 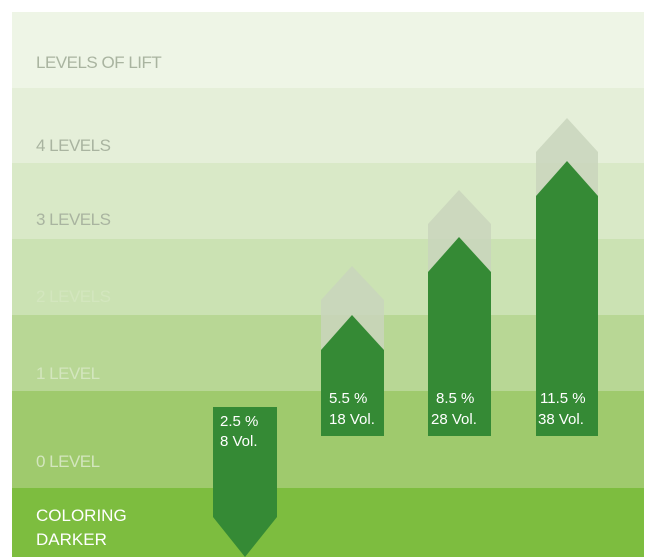 What do you see at coordinates (454, 419) in the screenshot?
I see `arrow-volume: 28 Vol.` at bounding box center [454, 419].